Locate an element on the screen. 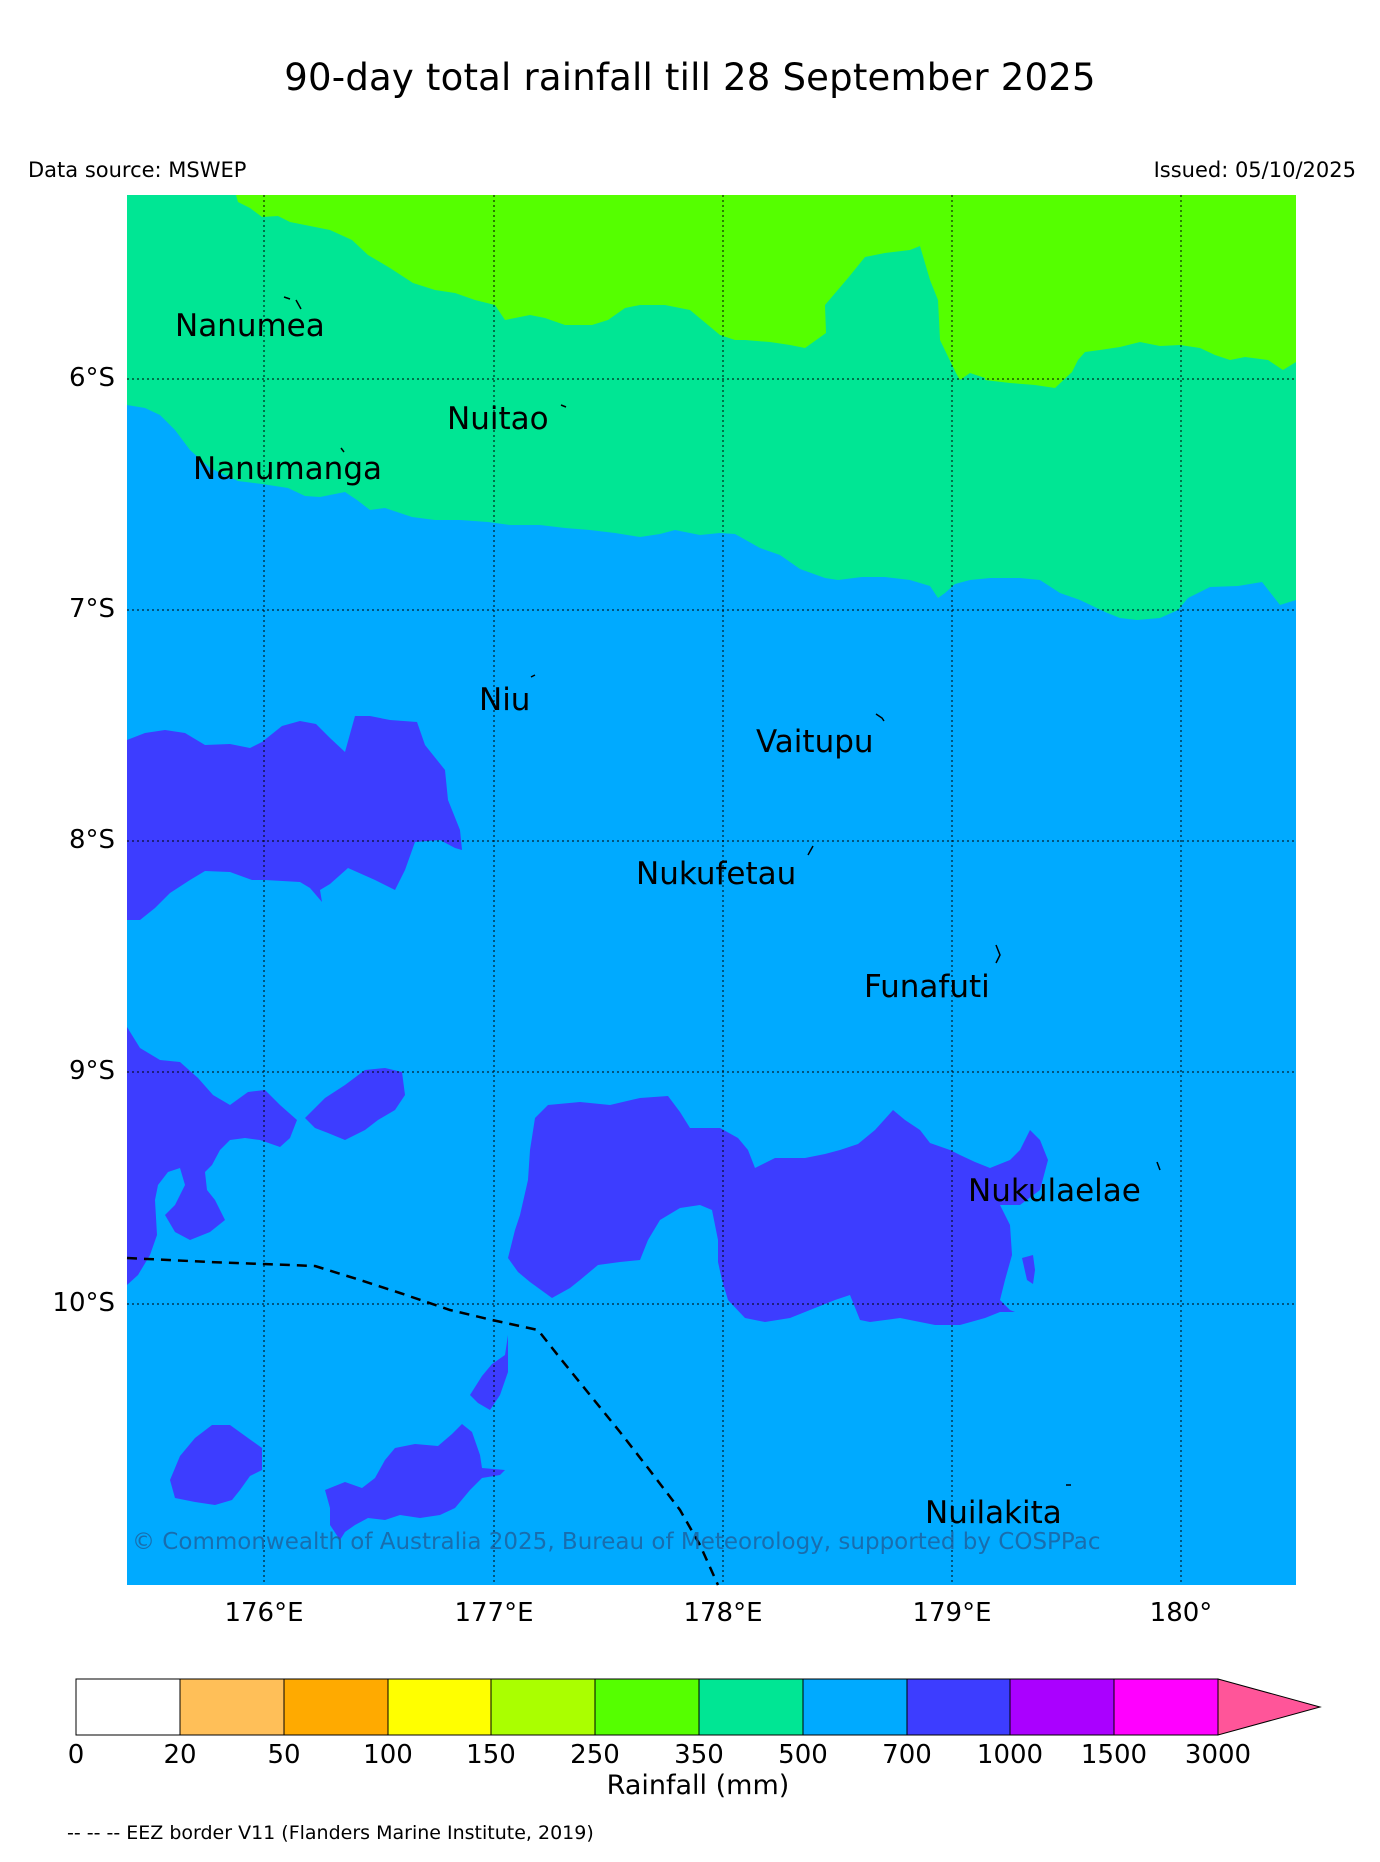 The image size is (1380, 1862). colorbar-tick-50: 50 is located at coordinates (284, 1755).